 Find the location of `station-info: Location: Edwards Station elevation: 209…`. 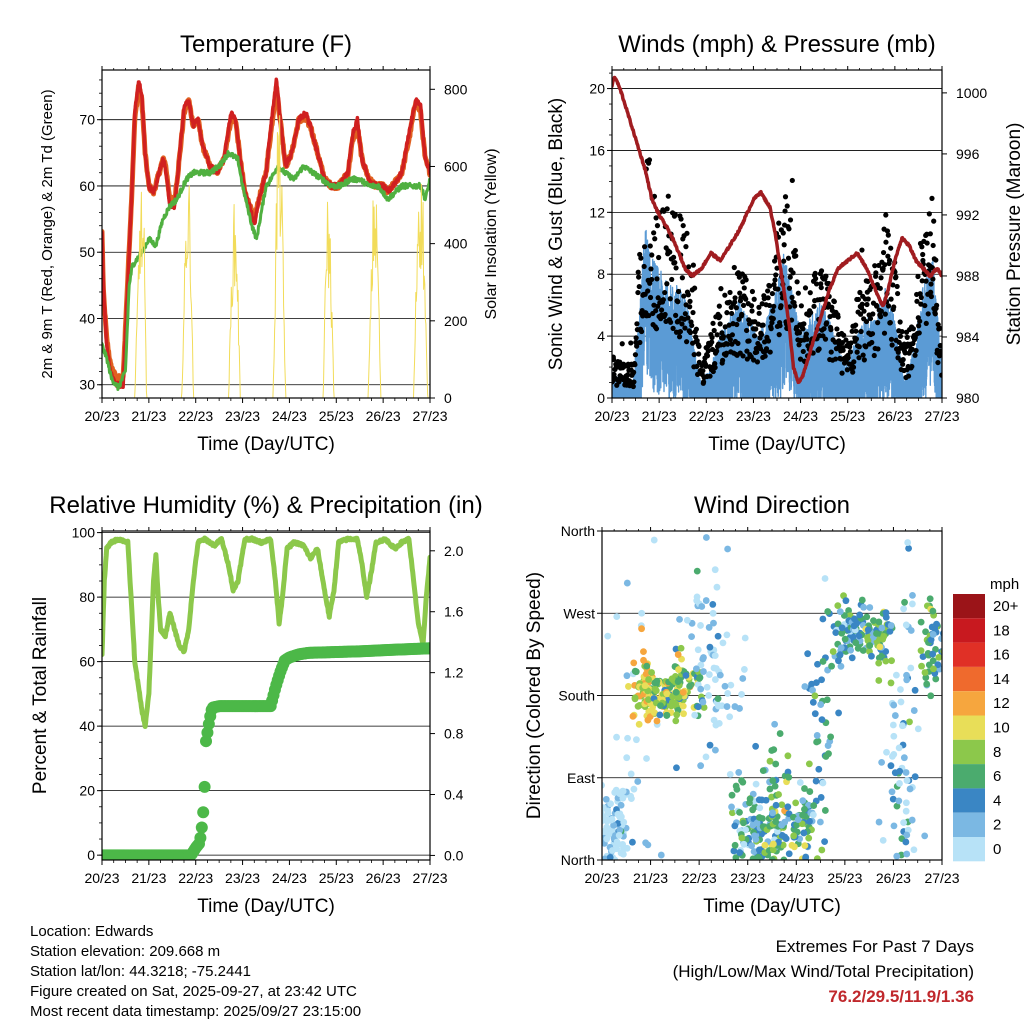

station-info: Location: Edwards Station elevation: 209… is located at coordinates (195, 972).